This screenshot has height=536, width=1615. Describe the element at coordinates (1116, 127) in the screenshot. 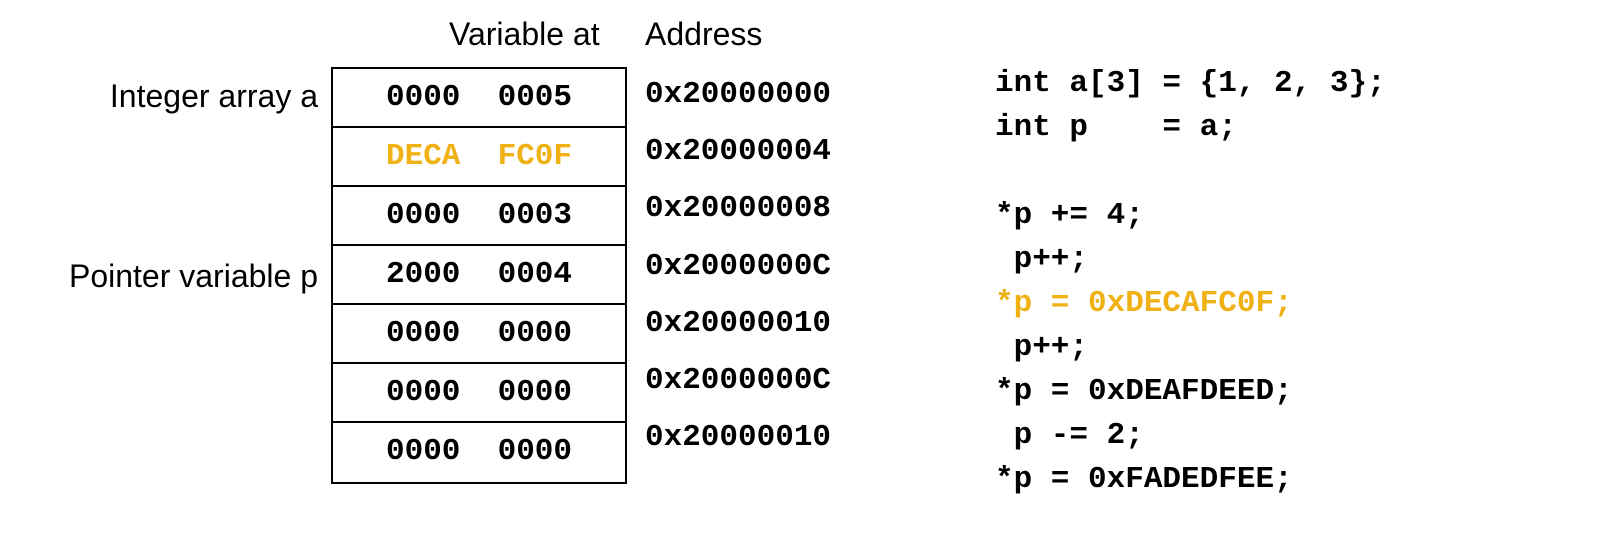

I see `code-line: int p = a;` at that location.